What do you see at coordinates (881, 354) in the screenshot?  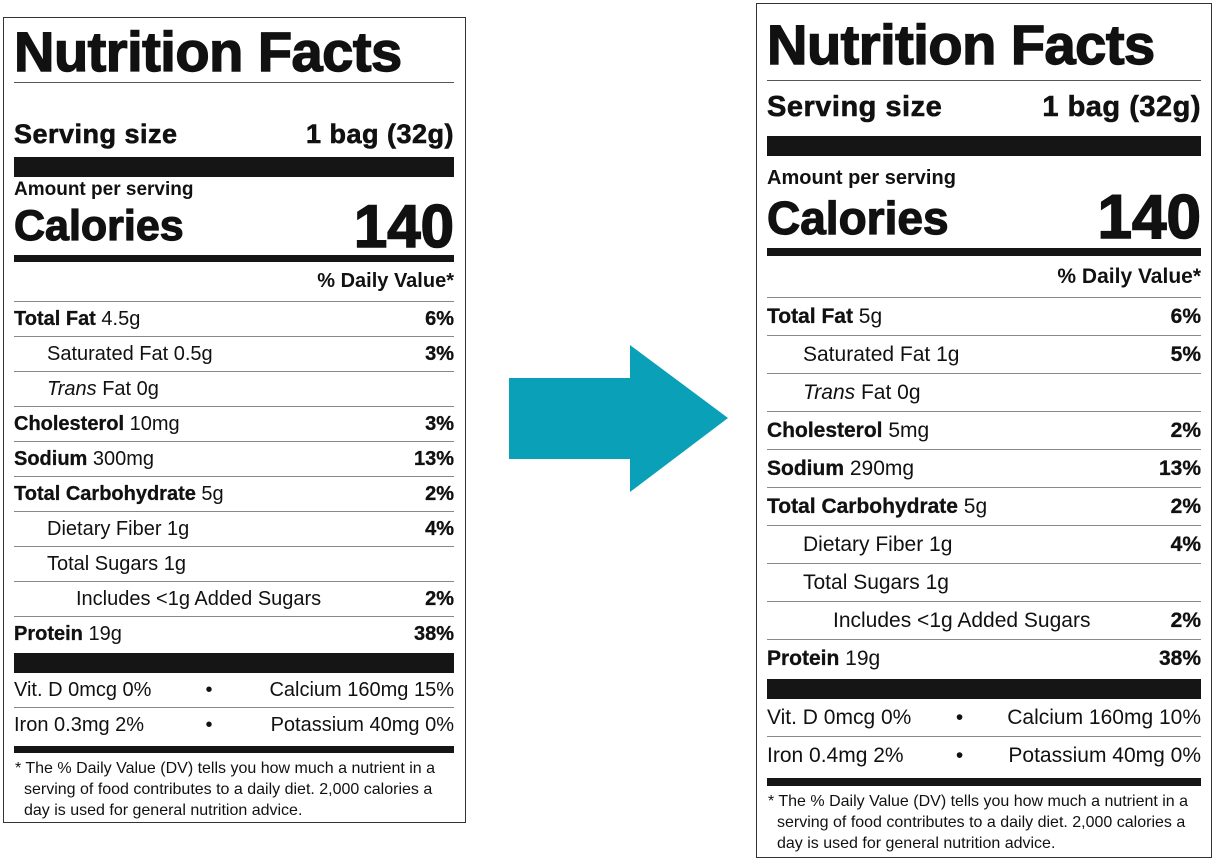 I see `nutrient-amount: Saturated Fat 1g` at bounding box center [881, 354].